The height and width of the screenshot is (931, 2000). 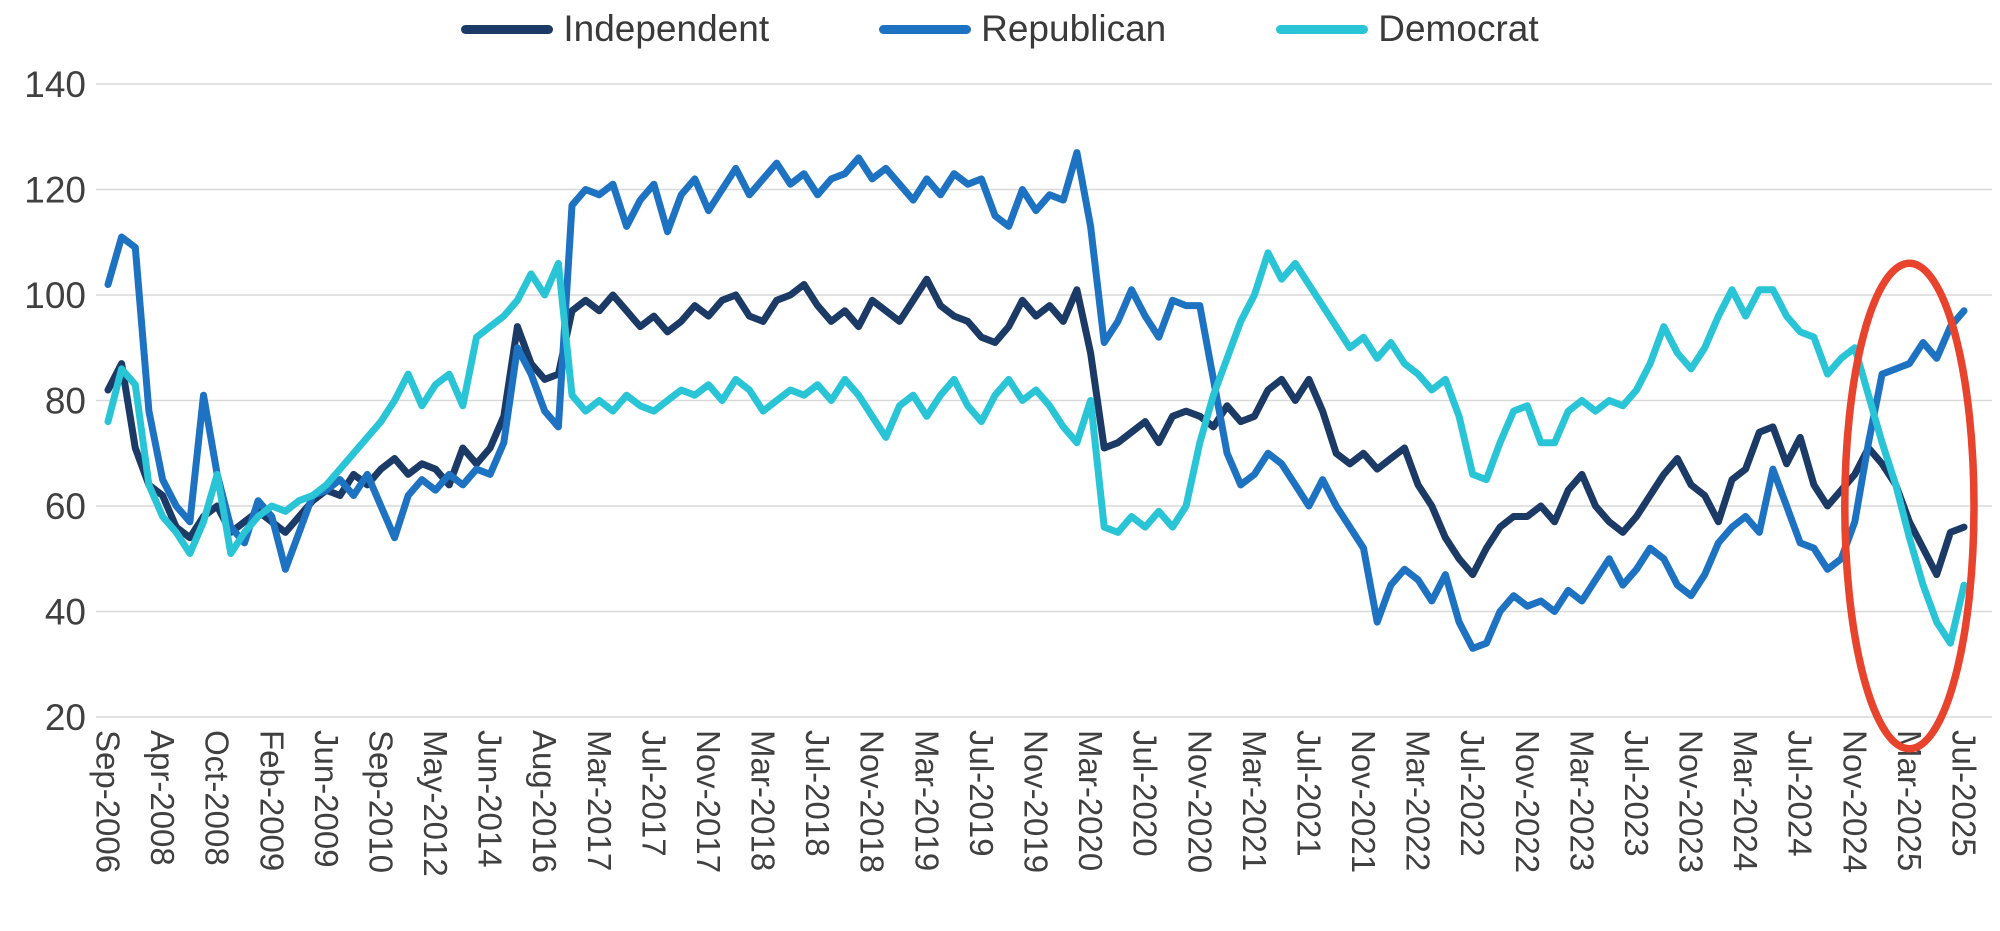 I want to click on x-axis-tick-label: Jul-2017, so click(x=653, y=793).